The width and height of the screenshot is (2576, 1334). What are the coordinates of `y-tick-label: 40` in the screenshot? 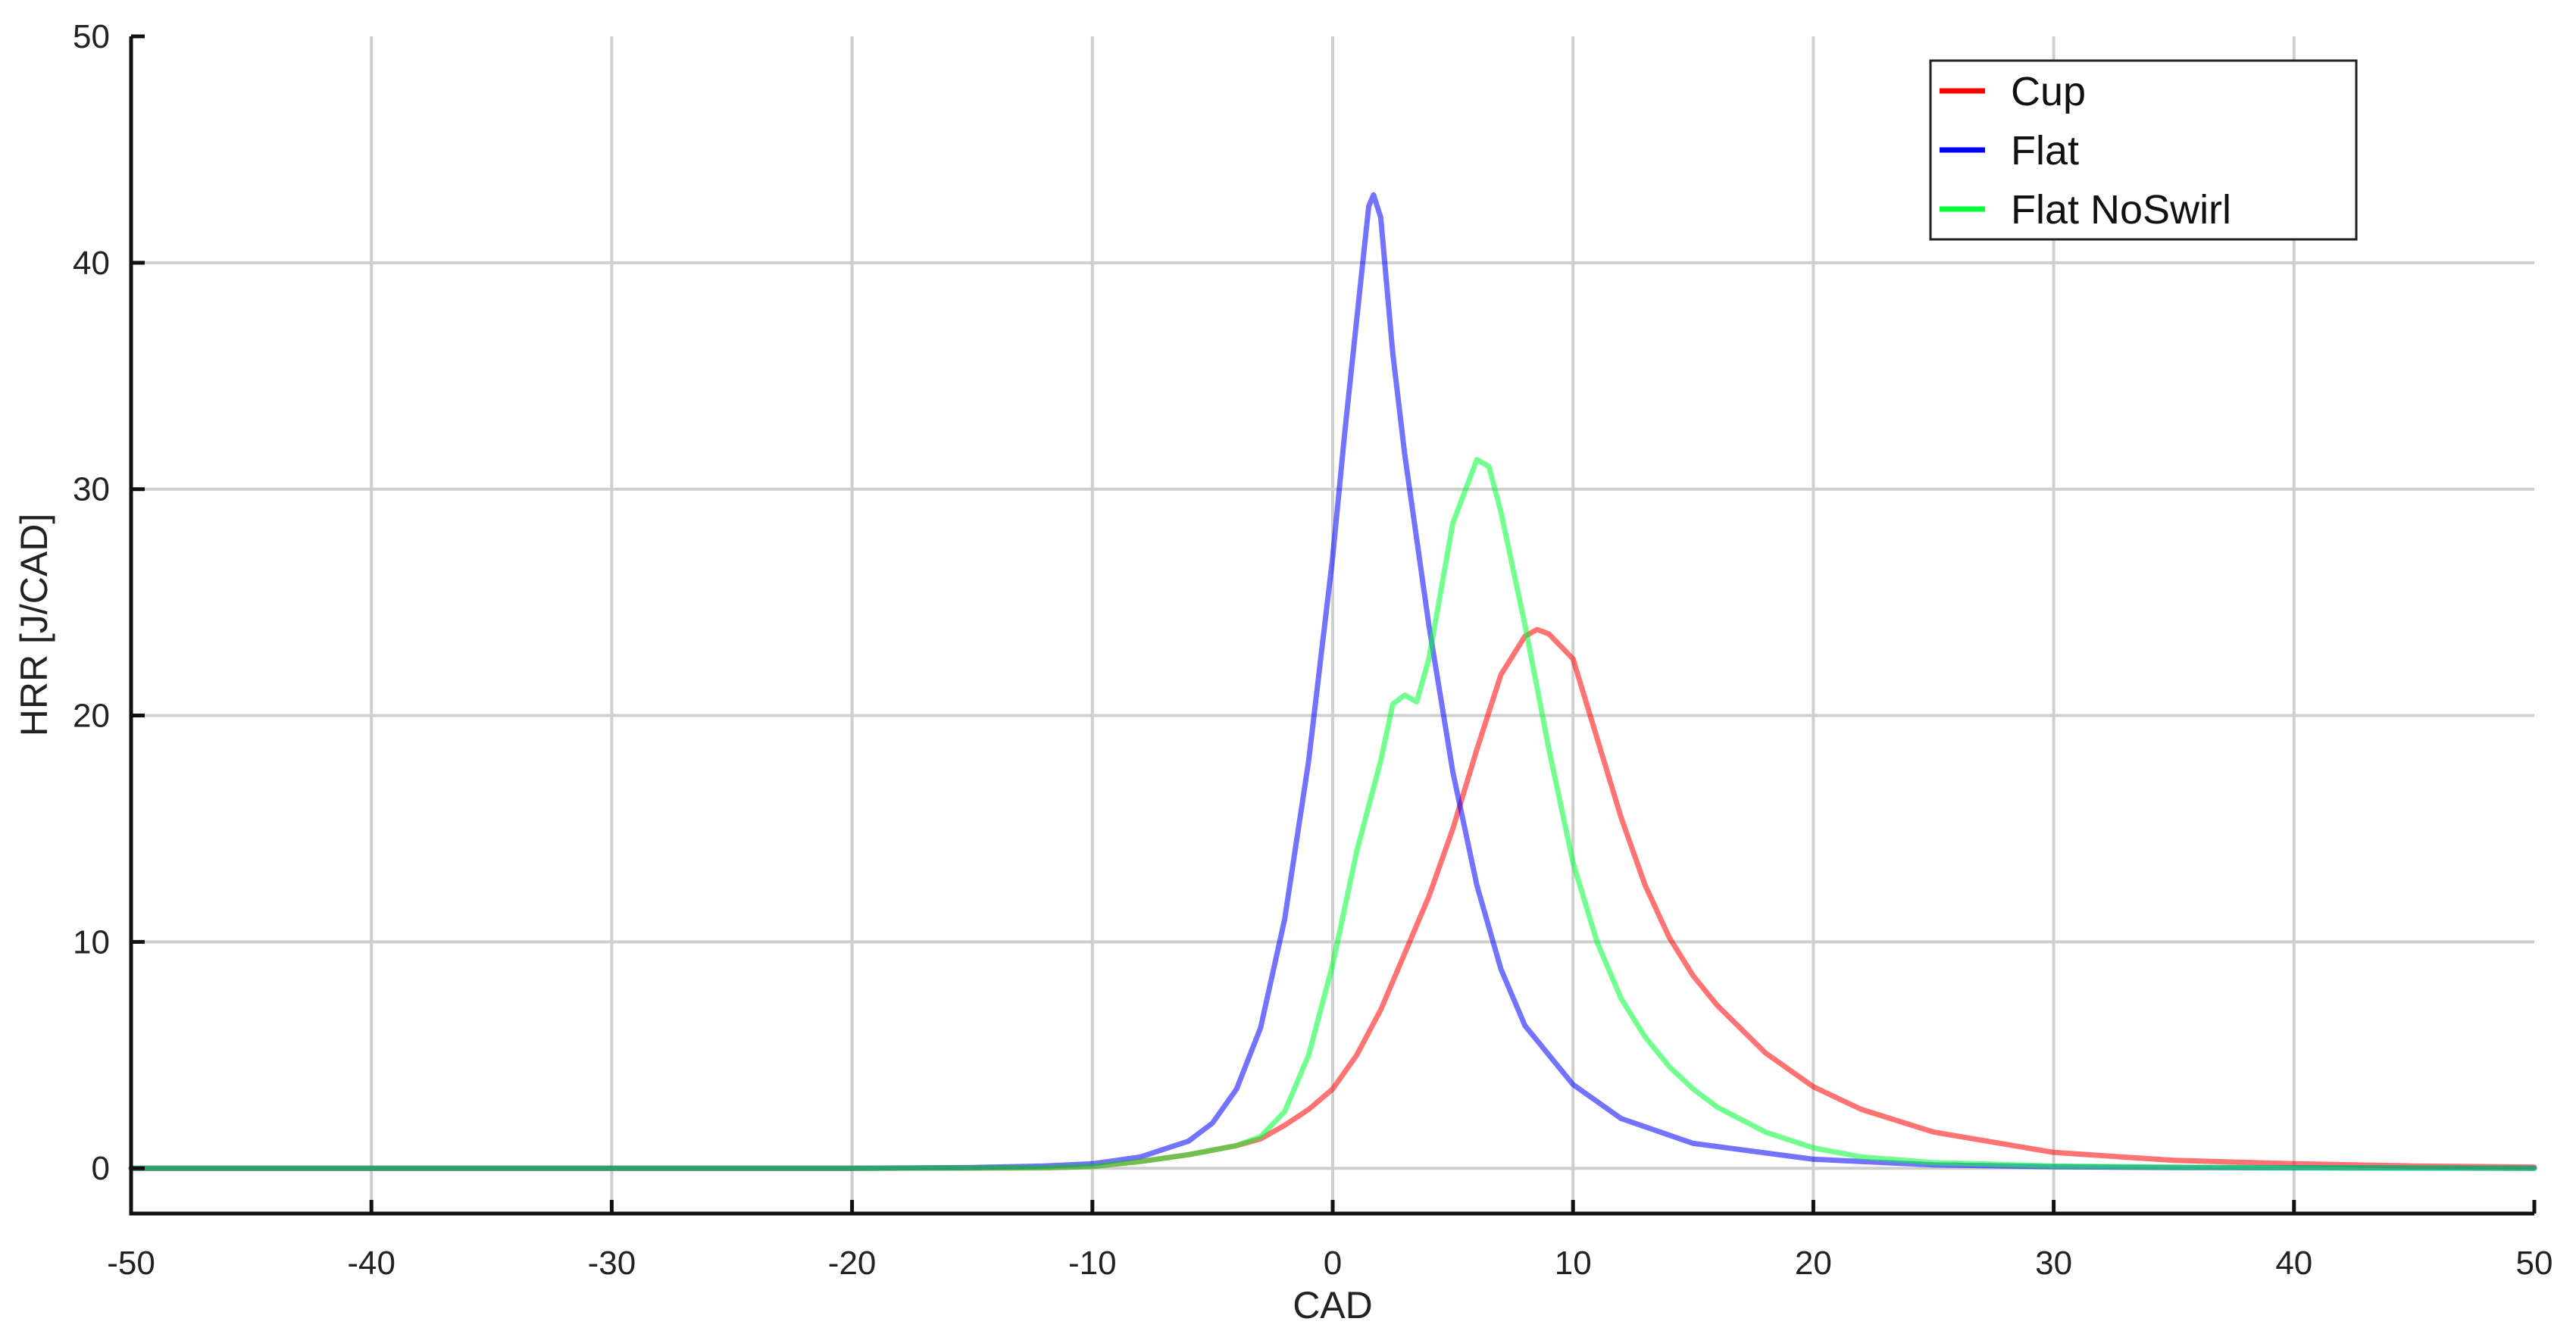 It's located at (92, 263).